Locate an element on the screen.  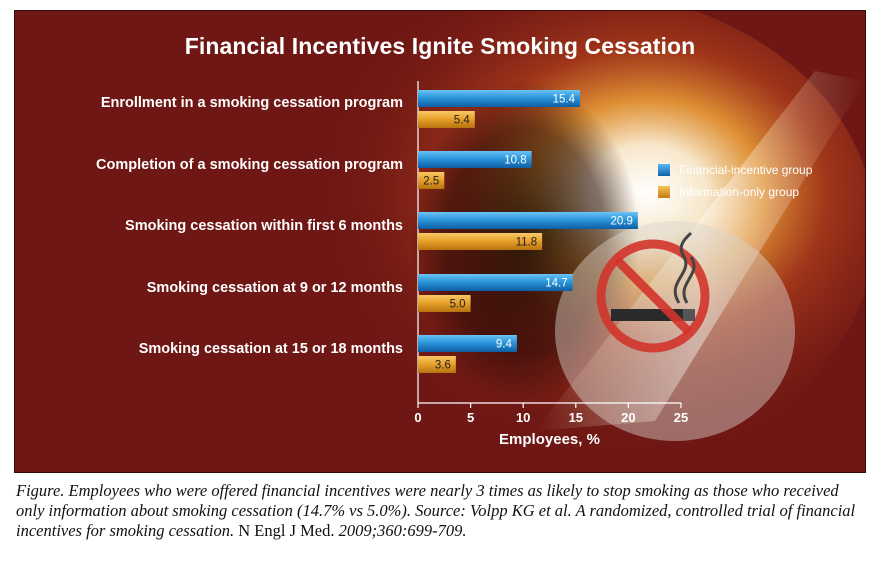
bar-value-label: 15.4 is located at coordinates (564, 100).